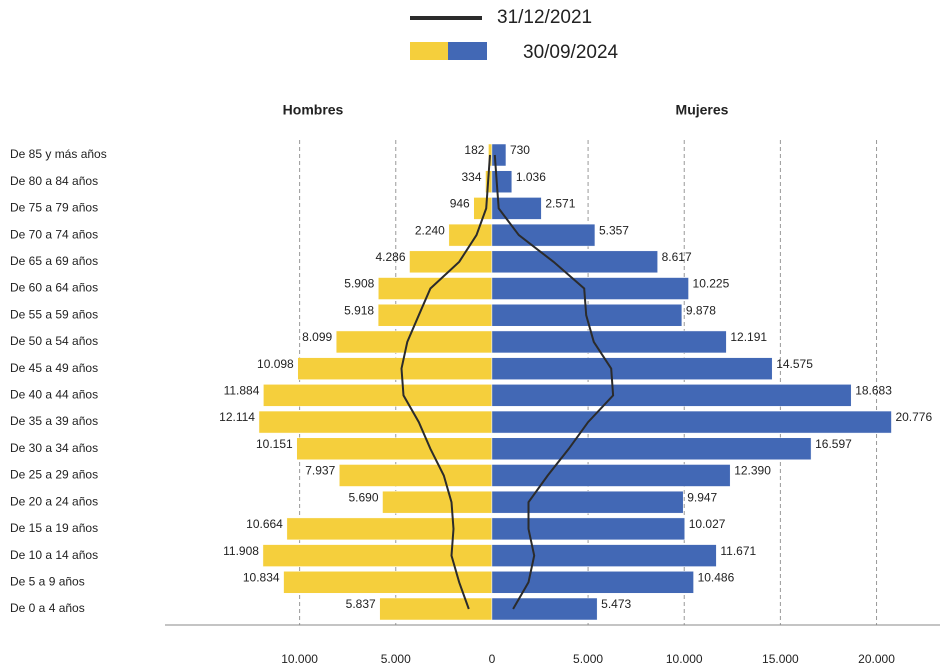  I want to click on category-label: De 25 a 29 años, so click(54, 475).